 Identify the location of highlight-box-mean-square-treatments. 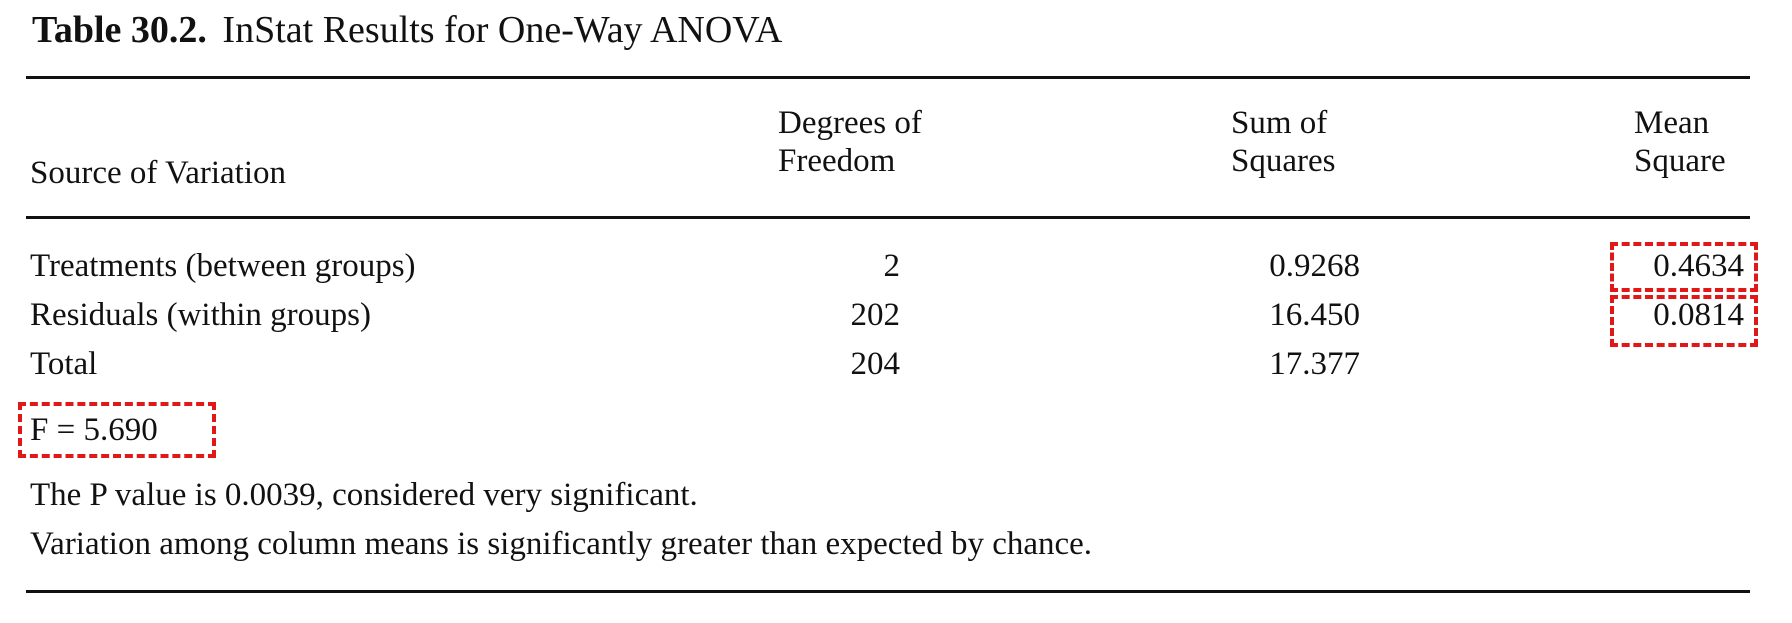
(1684, 267).